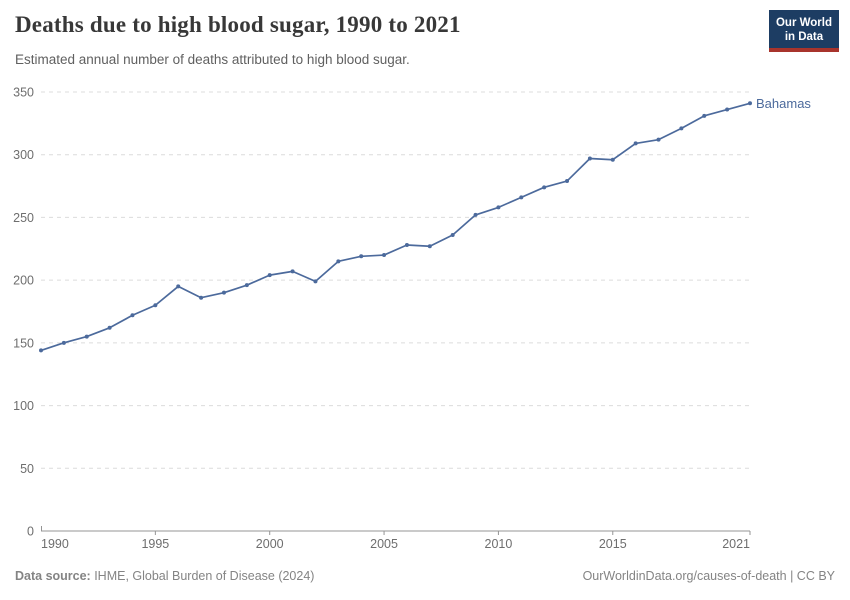 The width and height of the screenshot is (850, 600). Describe the element at coordinates (23, 155) in the screenshot. I see `y-tick-label: 300` at that location.